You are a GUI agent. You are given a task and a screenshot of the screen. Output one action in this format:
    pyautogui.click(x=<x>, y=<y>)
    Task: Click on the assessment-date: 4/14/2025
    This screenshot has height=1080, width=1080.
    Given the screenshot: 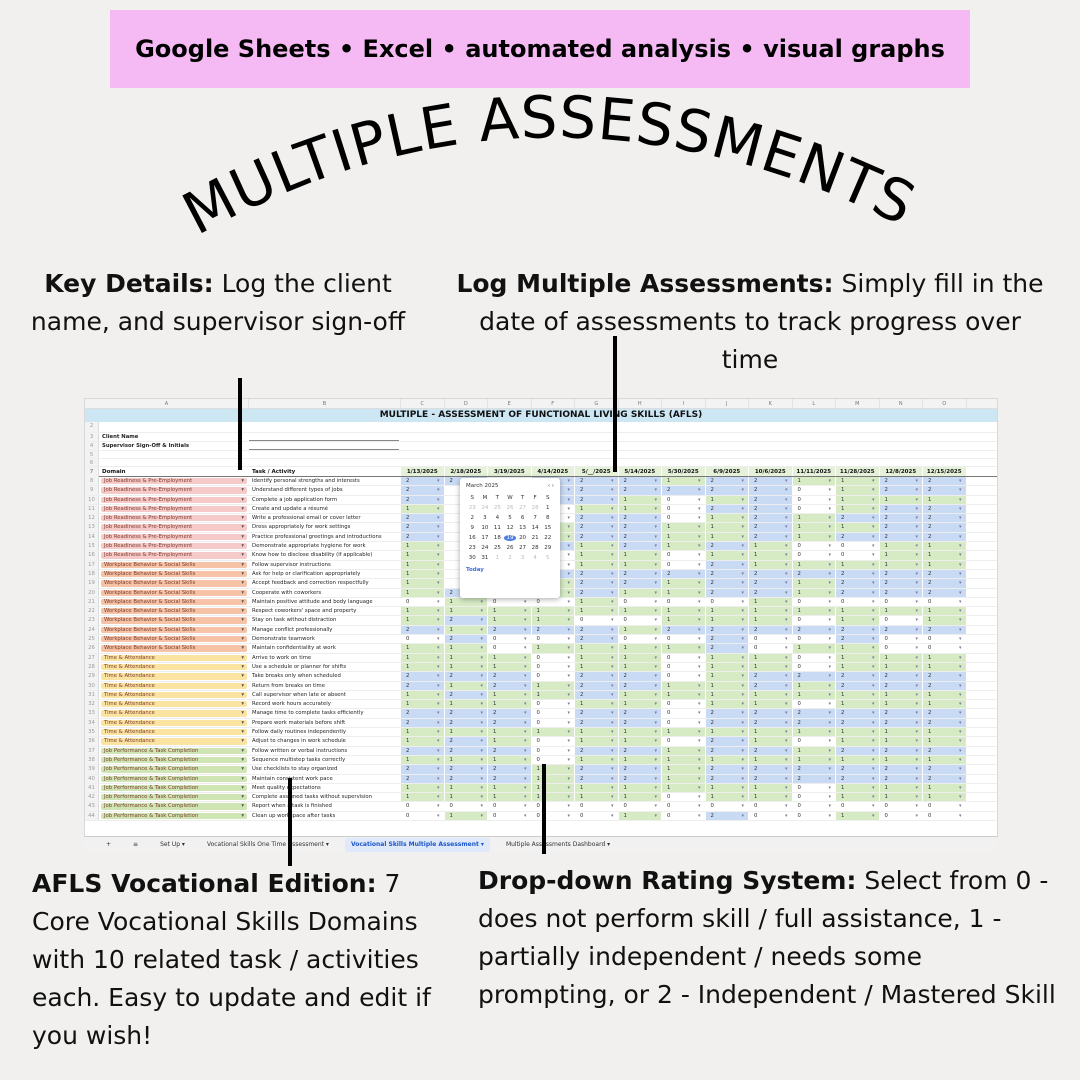 What is the action you would take?
    pyautogui.click(x=553, y=471)
    